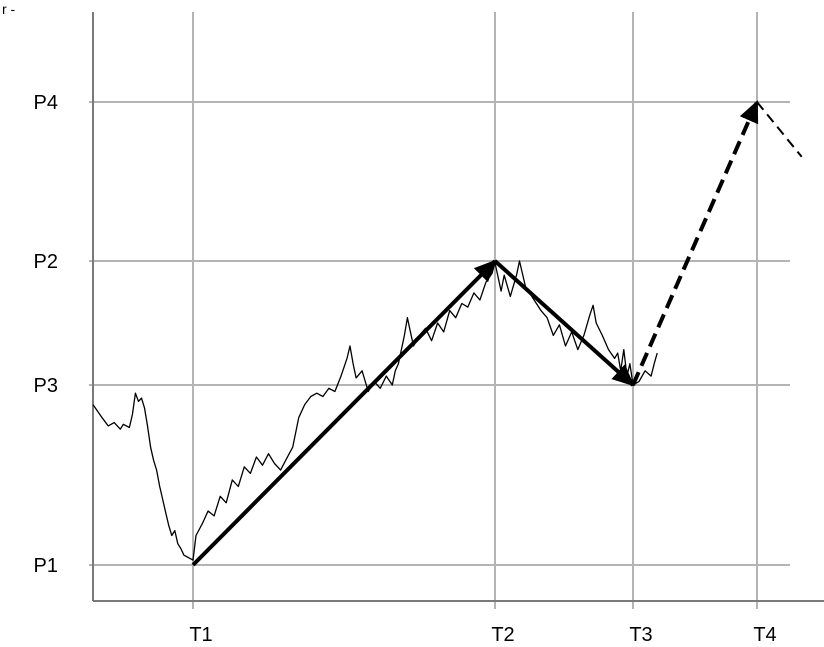 Image resolution: width=824 pixels, height=647 pixels. I want to click on x-tick-label-t4: T4, so click(764, 635).